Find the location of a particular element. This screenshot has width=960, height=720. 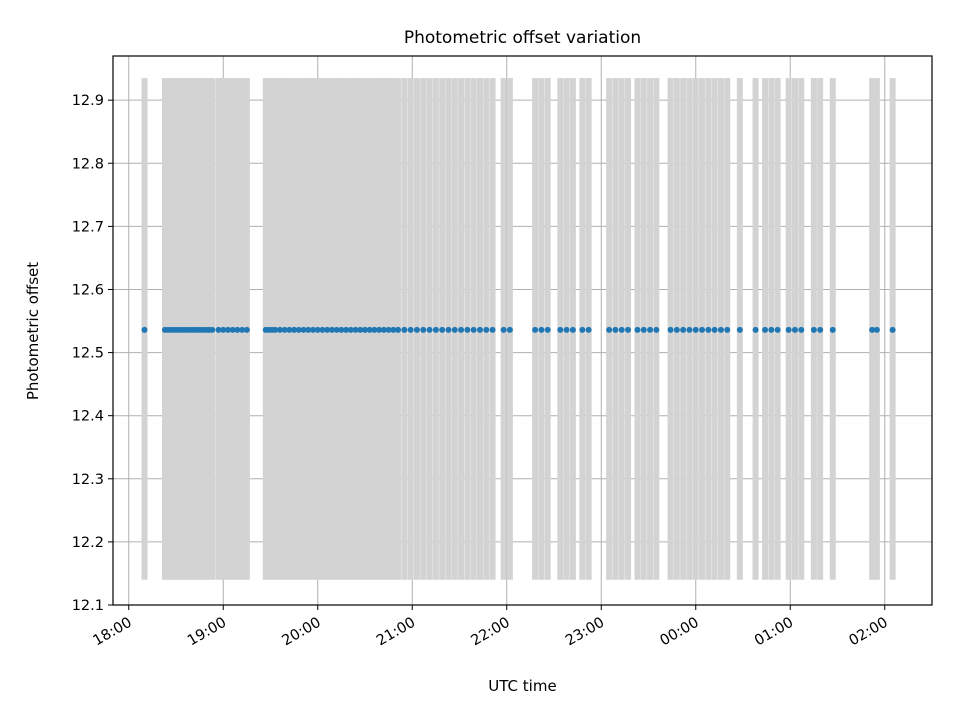

y-tick-label: 12.4 is located at coordinates (88, 417).